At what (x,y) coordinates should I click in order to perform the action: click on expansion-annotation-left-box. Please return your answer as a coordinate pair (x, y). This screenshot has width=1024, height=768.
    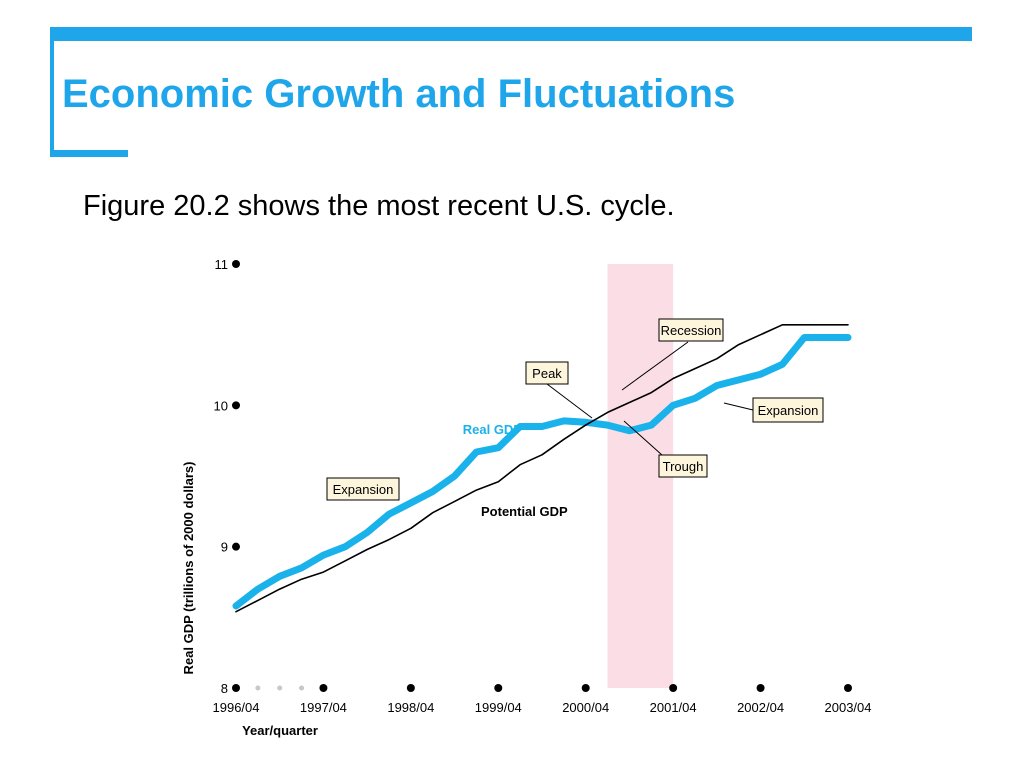
    Looking at the image, I should click on (363, 489).